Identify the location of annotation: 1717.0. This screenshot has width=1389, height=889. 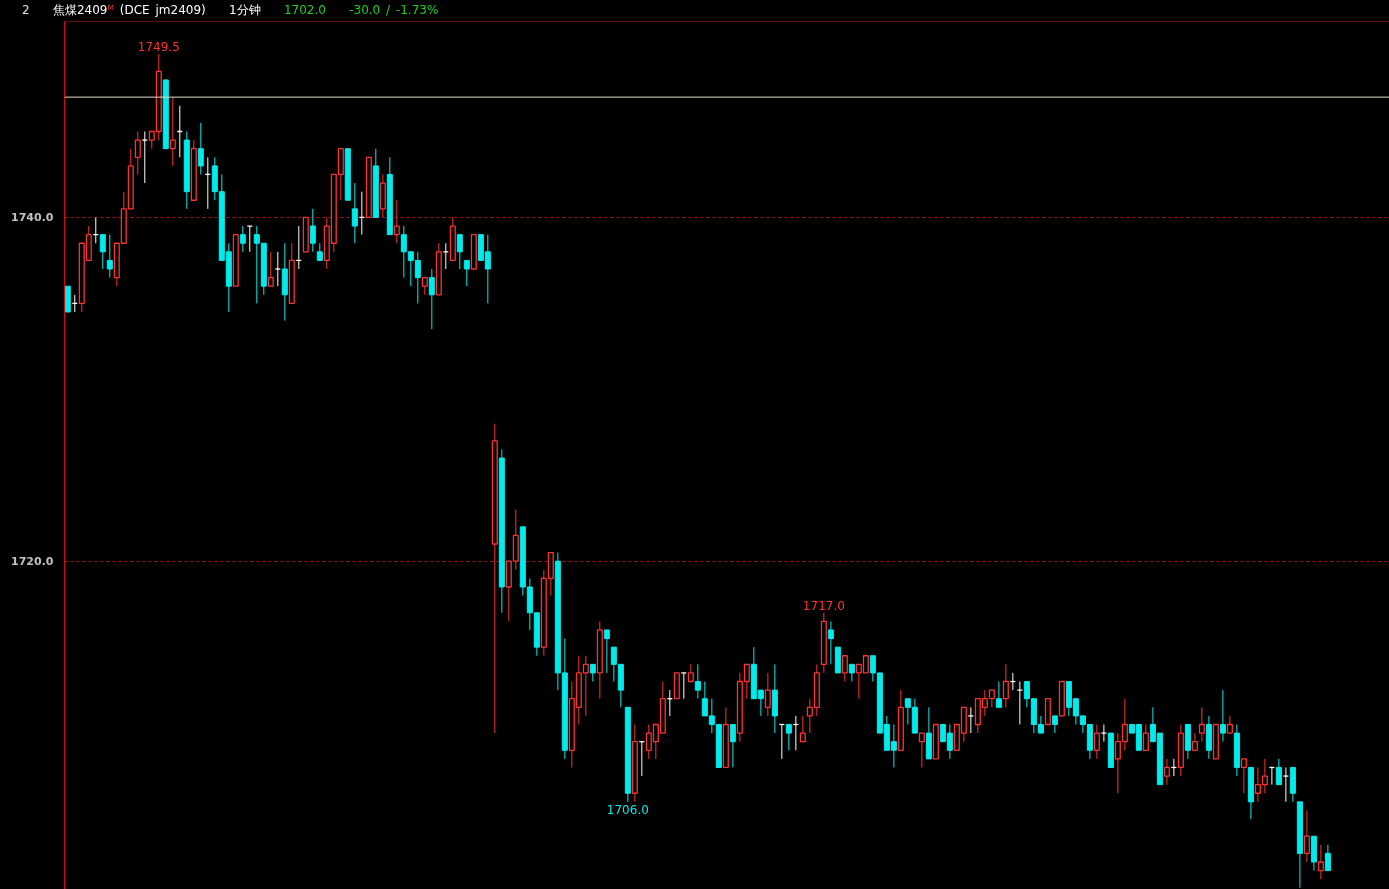
(823, 605).